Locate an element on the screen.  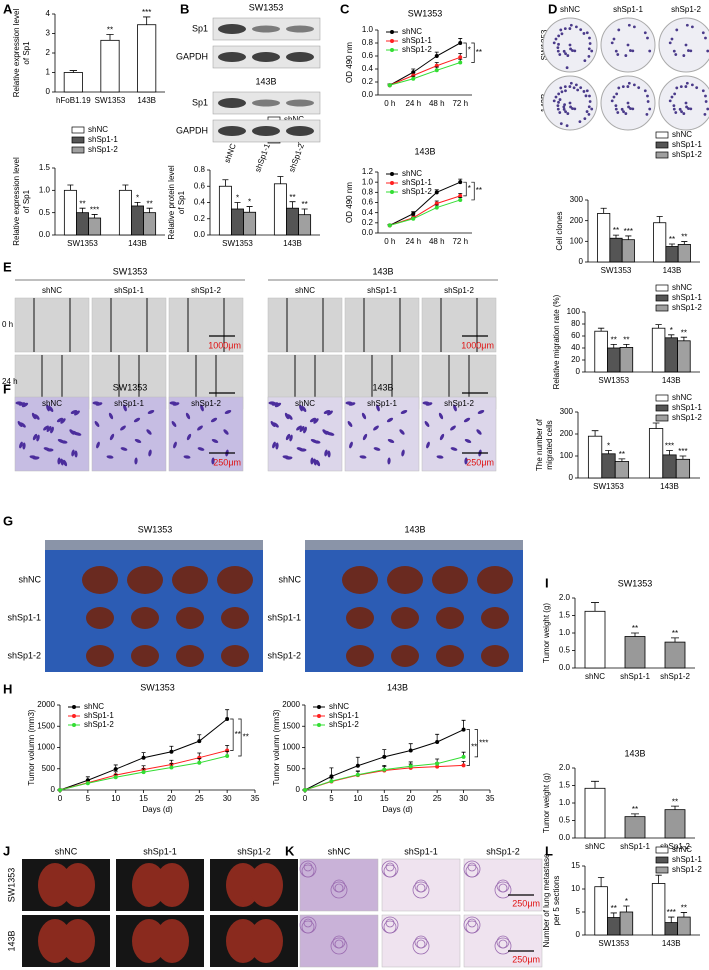
panel-letter: A is located at coordinates (8, 8).